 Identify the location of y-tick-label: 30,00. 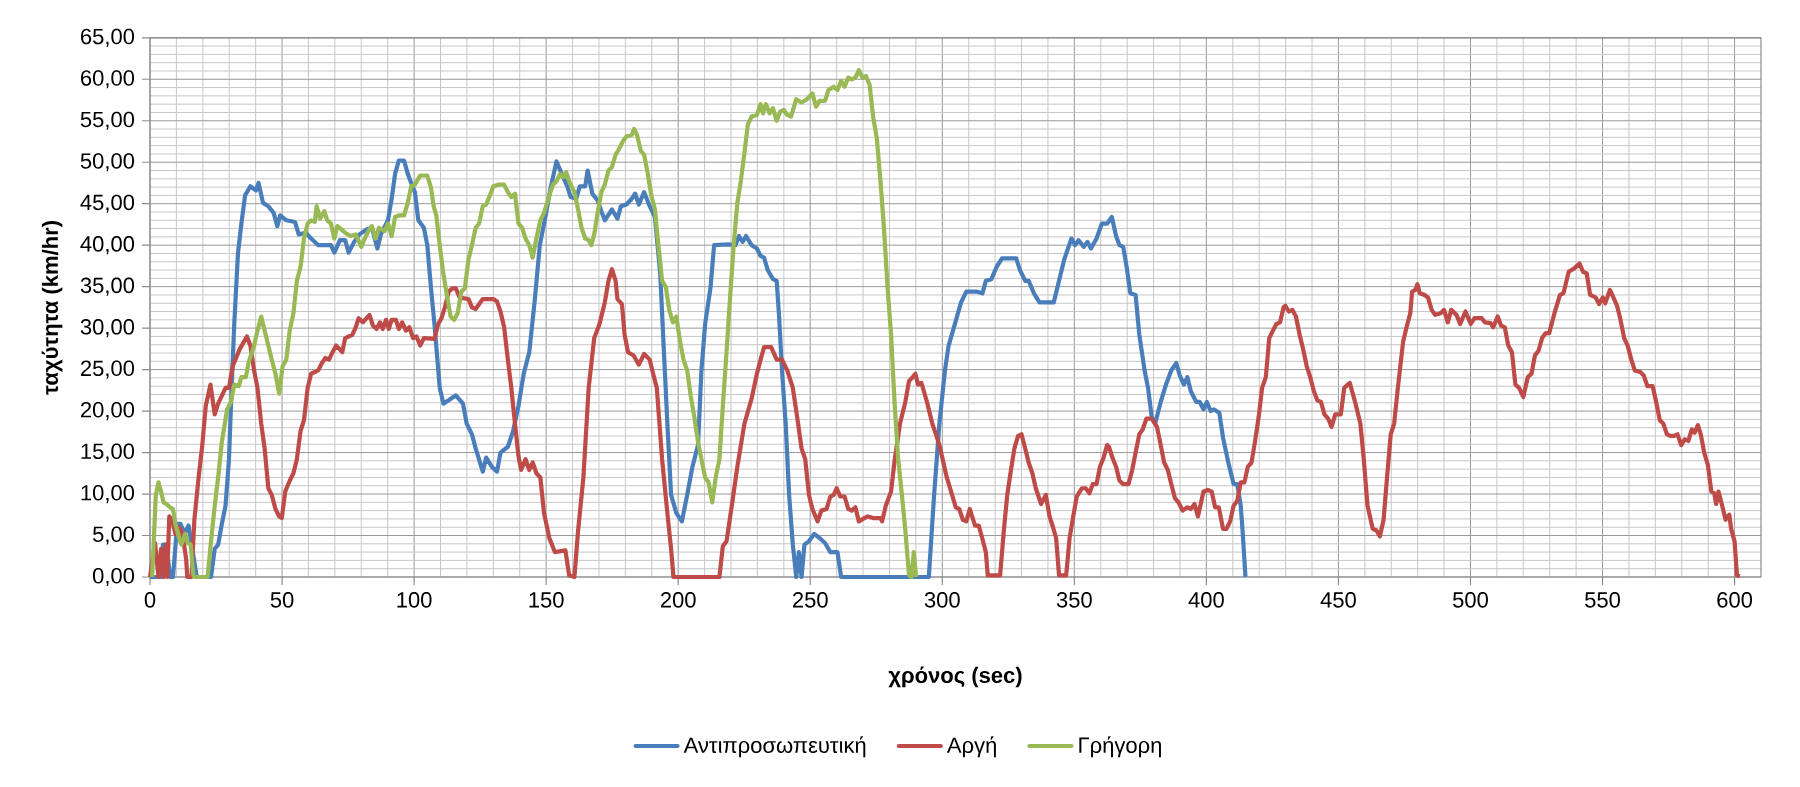
(107, 328).